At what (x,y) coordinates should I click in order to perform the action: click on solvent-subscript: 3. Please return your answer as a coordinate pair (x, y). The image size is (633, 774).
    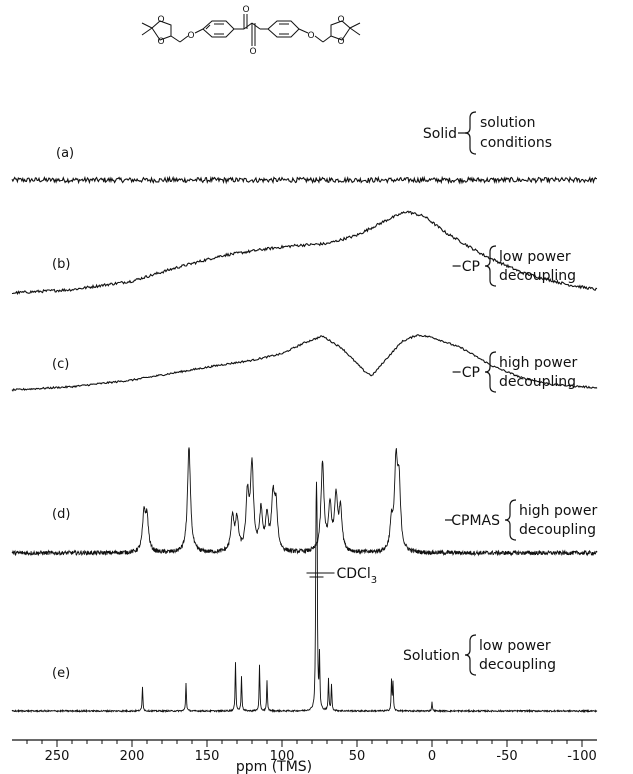
    Looking at the image, I should click on (374, 580).